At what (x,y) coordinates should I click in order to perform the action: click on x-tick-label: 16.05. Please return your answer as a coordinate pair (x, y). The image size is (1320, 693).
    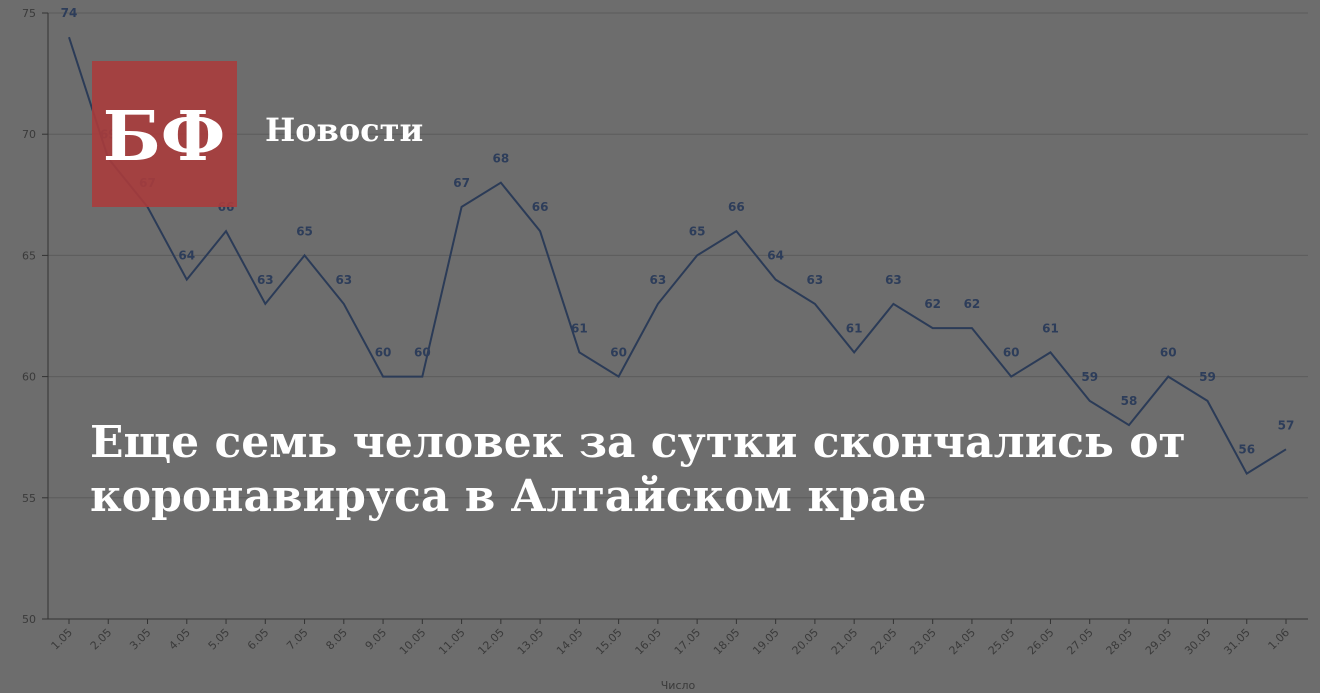
    Looking at the image, I should click on (648, 641).